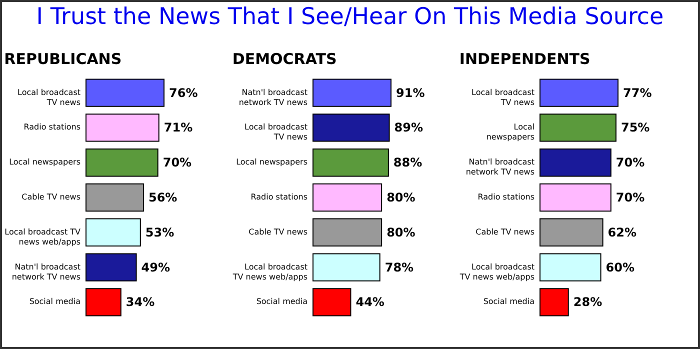 This screenshot has height=349, width=700. I want to click on data-label: 49%, so click(155, 267).